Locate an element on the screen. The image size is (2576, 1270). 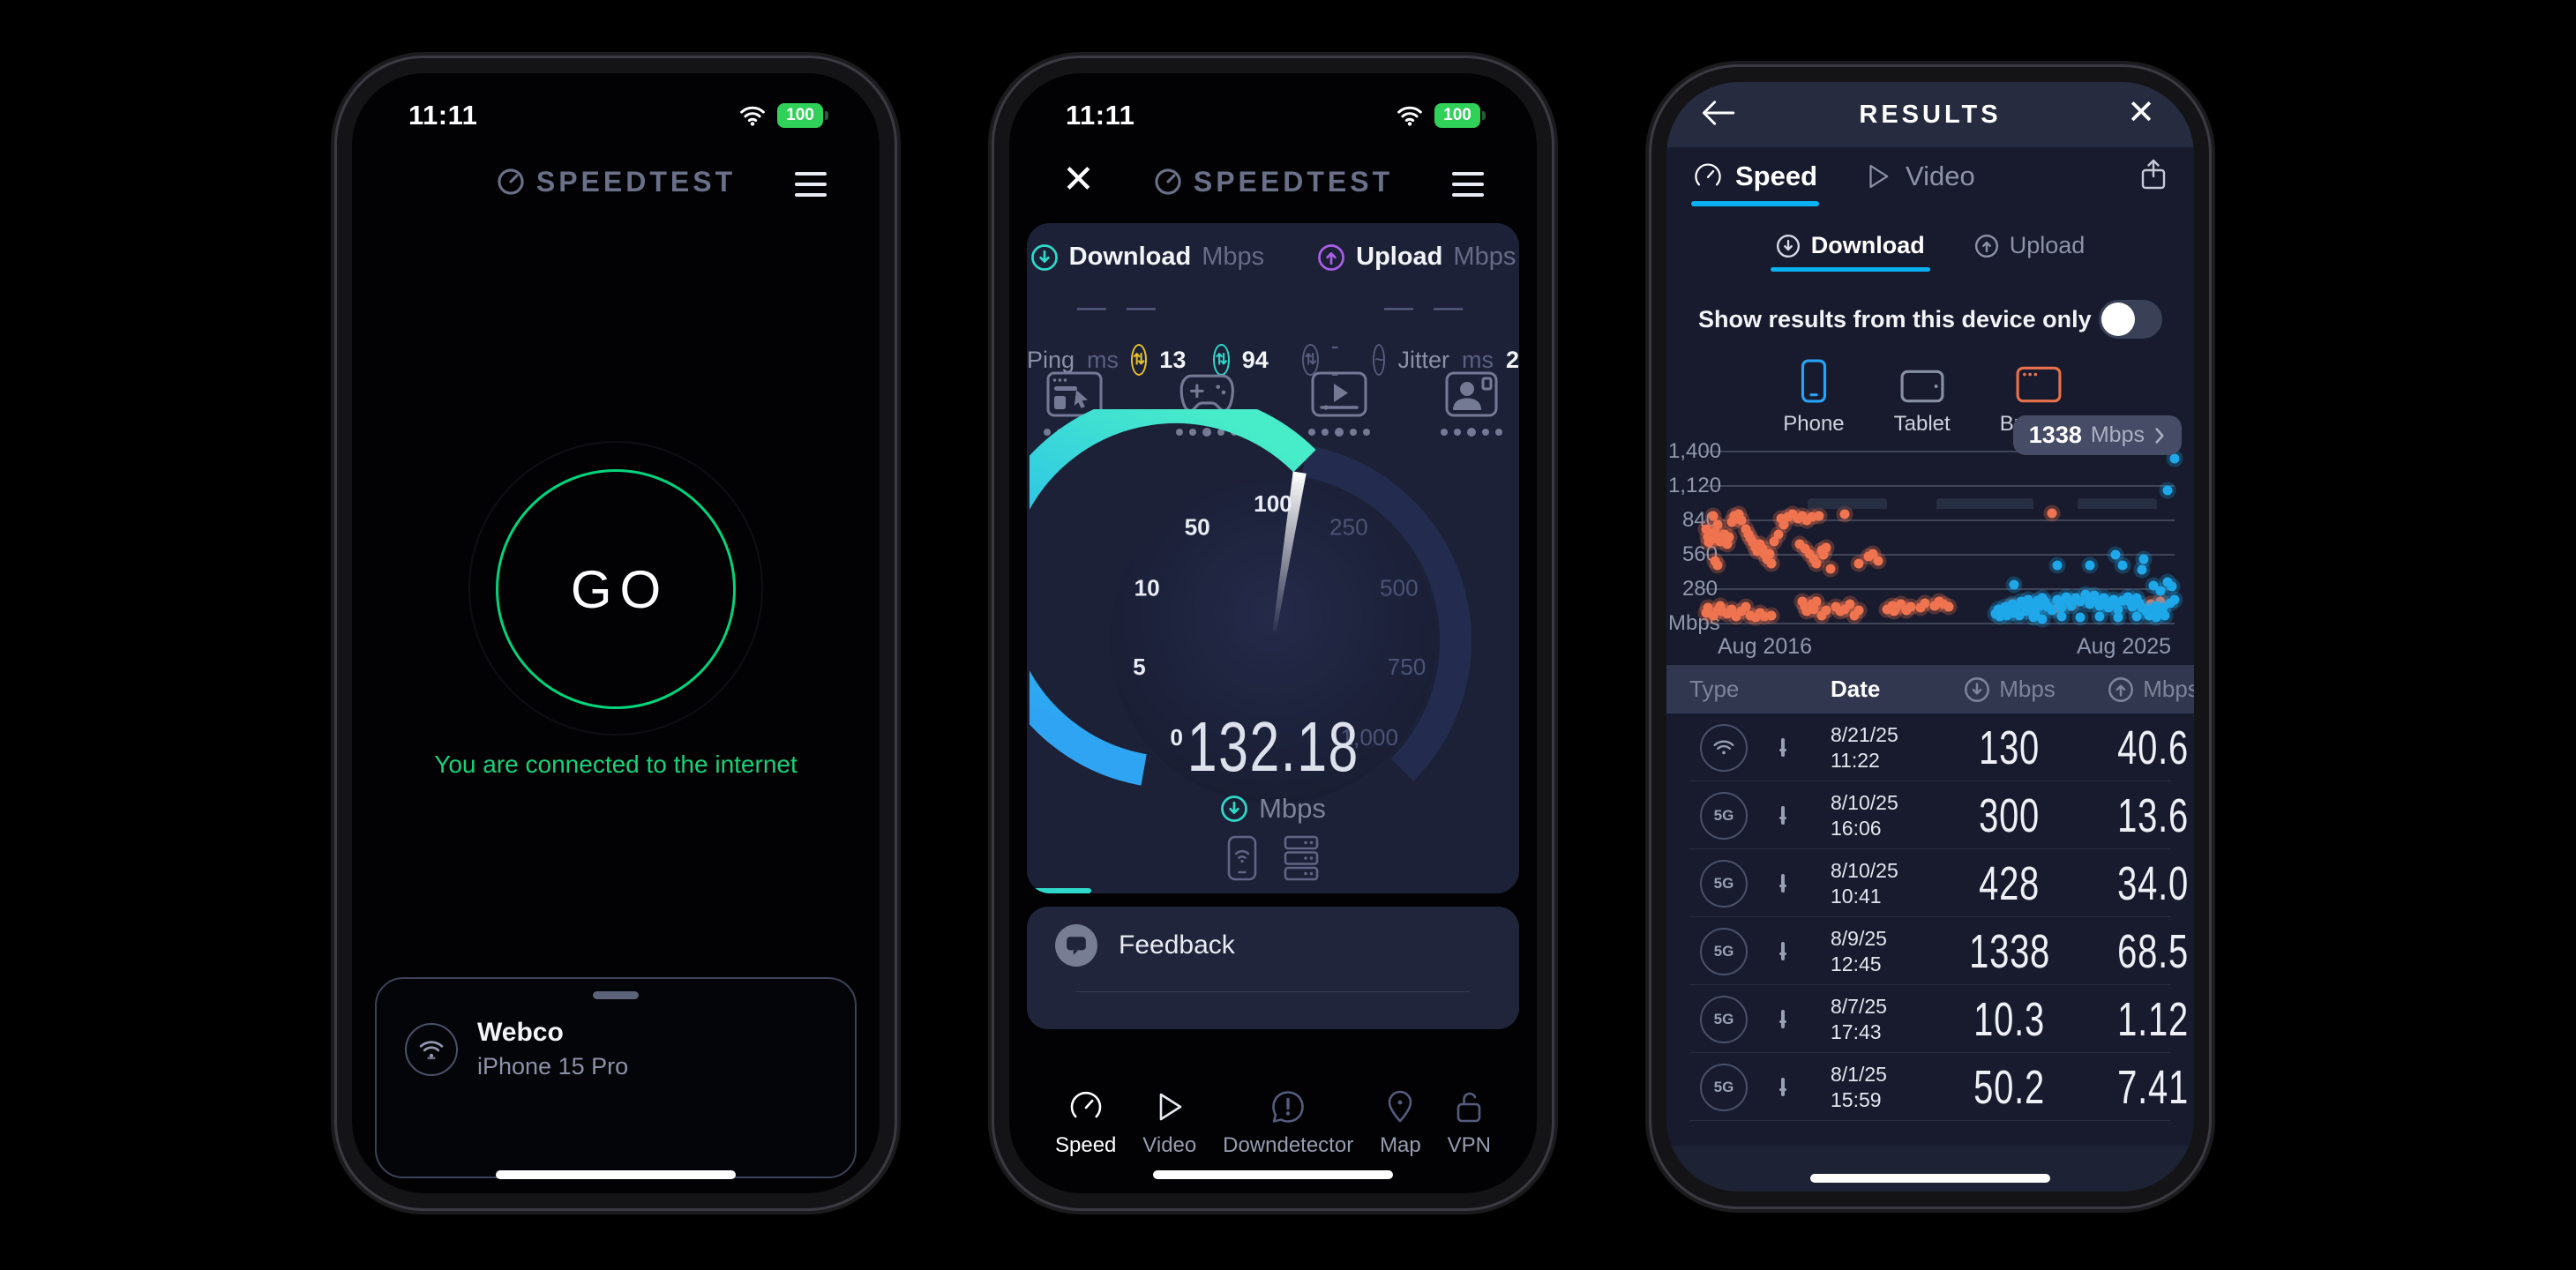
download-value: 10.3 is located at coordinates (2010, 1019).